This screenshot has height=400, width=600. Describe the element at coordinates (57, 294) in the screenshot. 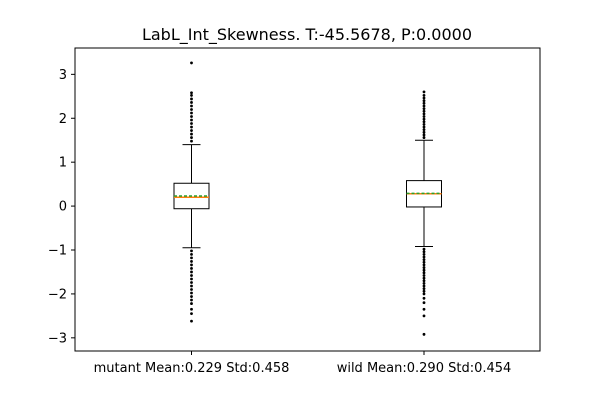

I see `y-tick-label: −2` at that location.